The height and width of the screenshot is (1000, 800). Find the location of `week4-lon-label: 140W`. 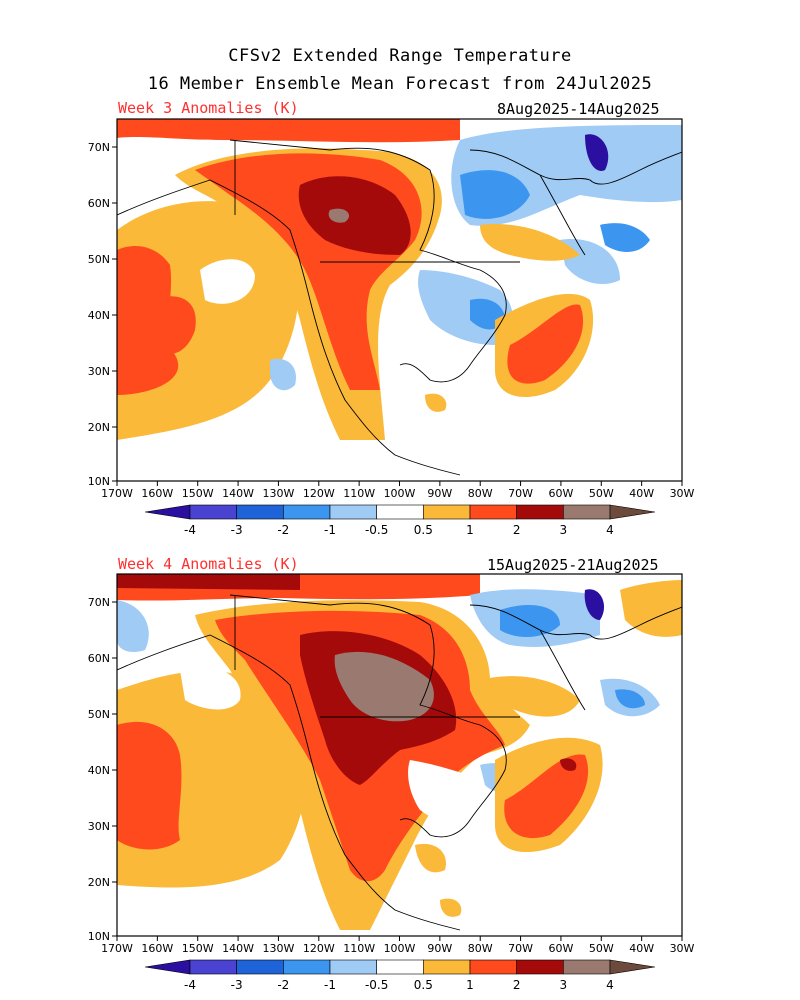

week4-lon-label: 140W is located at coordinates (238, 948).